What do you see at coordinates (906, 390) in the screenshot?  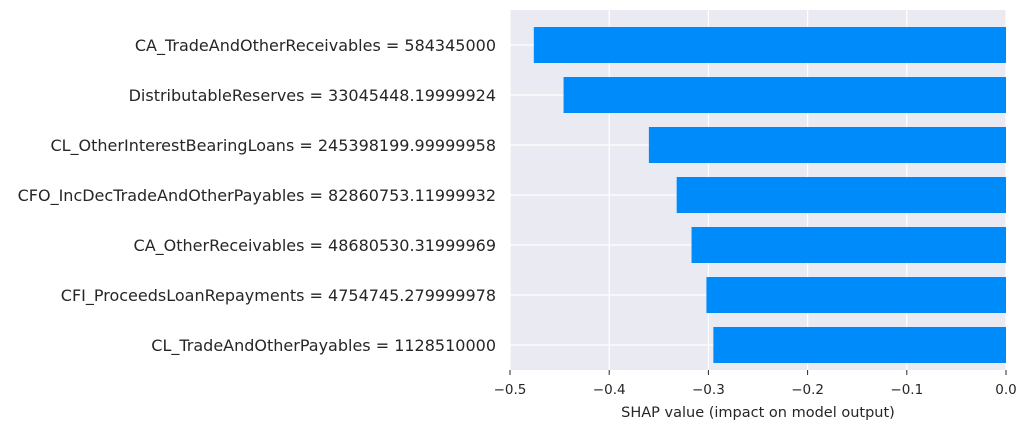 I see `x-tick-label: −0.1` at bounding box center [906, 390].